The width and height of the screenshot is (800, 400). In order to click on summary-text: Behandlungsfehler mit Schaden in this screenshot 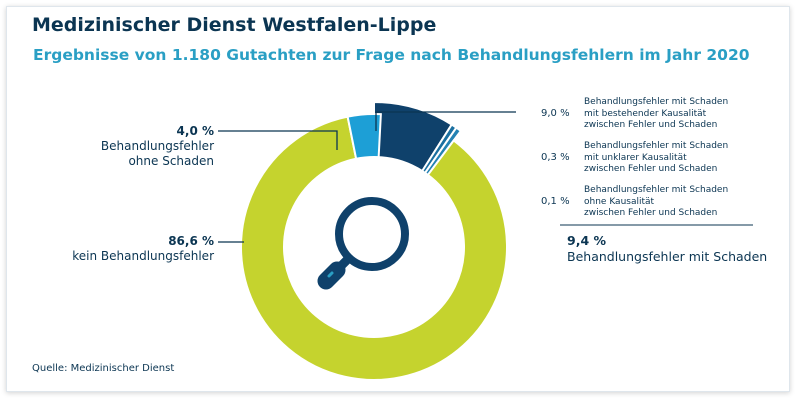, I will do `click(667, 256)`.